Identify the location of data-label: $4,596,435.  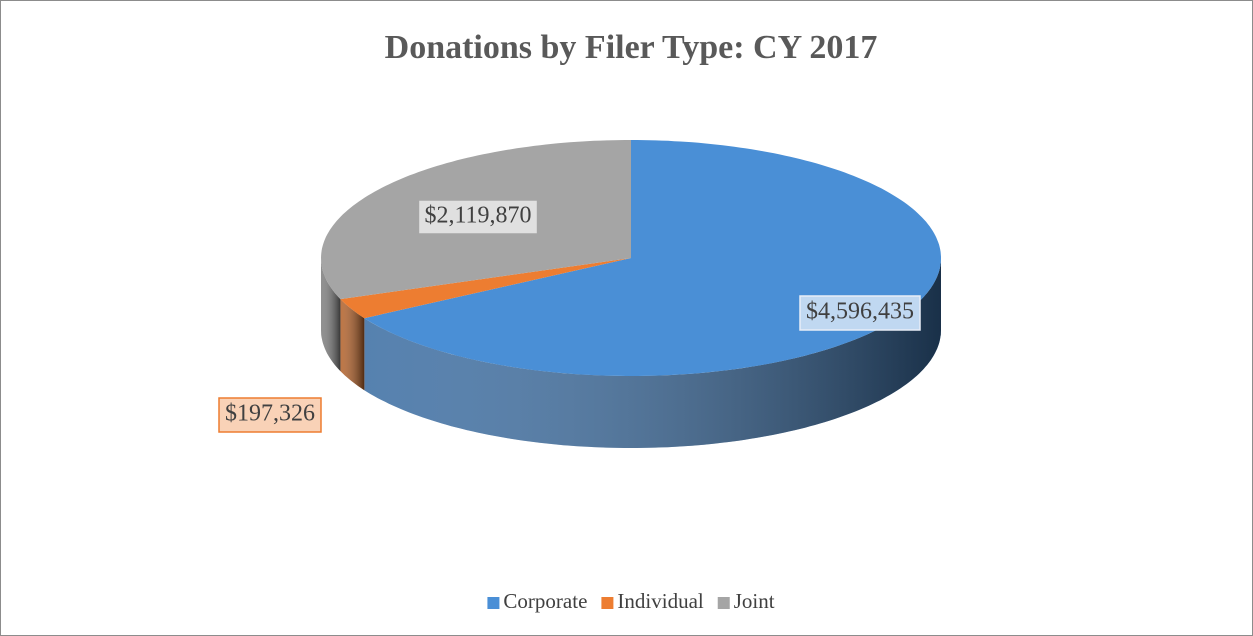
(860, 312).